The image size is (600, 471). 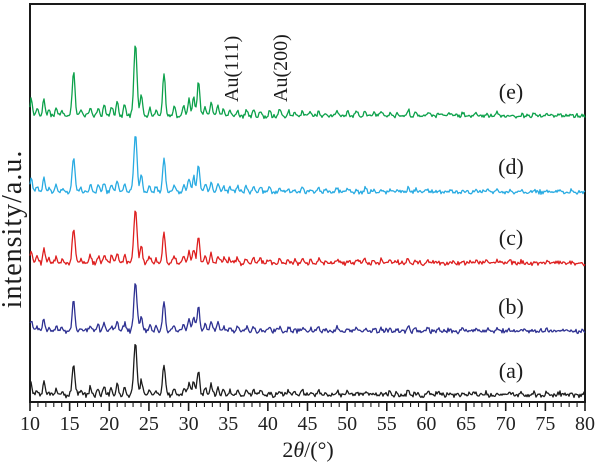 I want to click on x-axis-ticks, so click(x=307, y=407).